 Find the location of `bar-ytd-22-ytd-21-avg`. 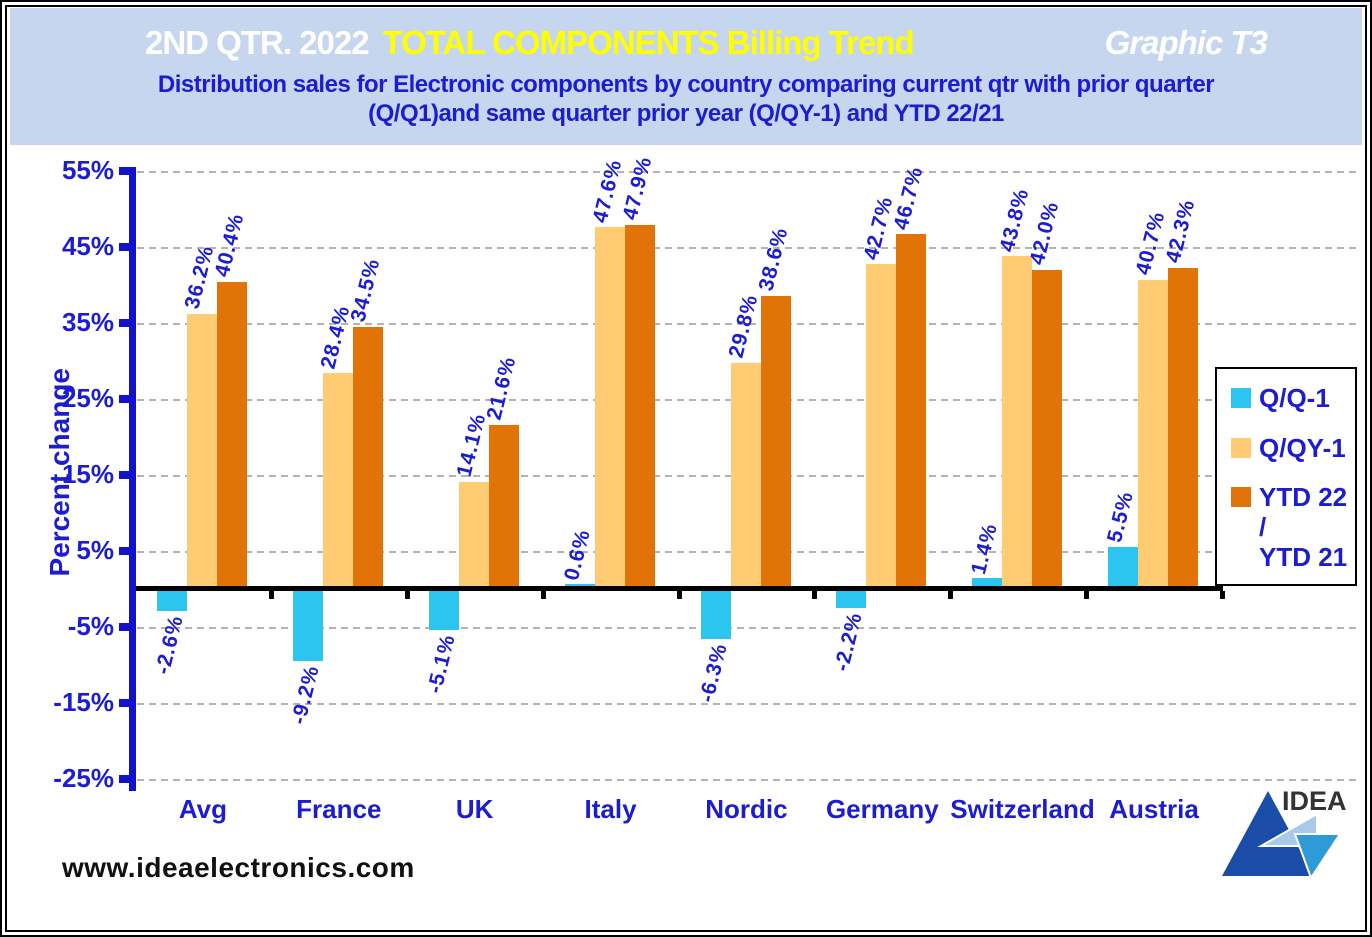

bar-ytd-22-ytd-21-avg is located at coordinates (232, 435).